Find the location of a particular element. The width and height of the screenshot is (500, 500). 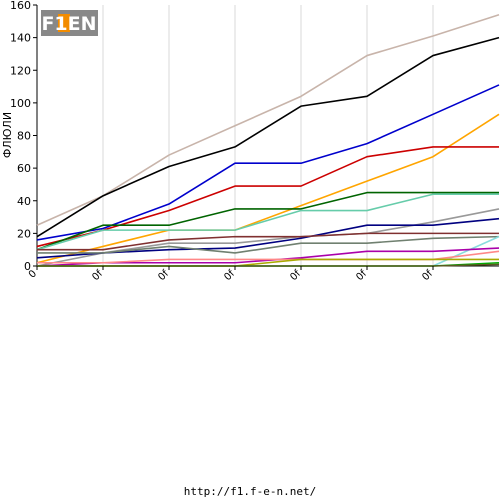

y-tick-label: 80 is located at coordinates (24, 136).